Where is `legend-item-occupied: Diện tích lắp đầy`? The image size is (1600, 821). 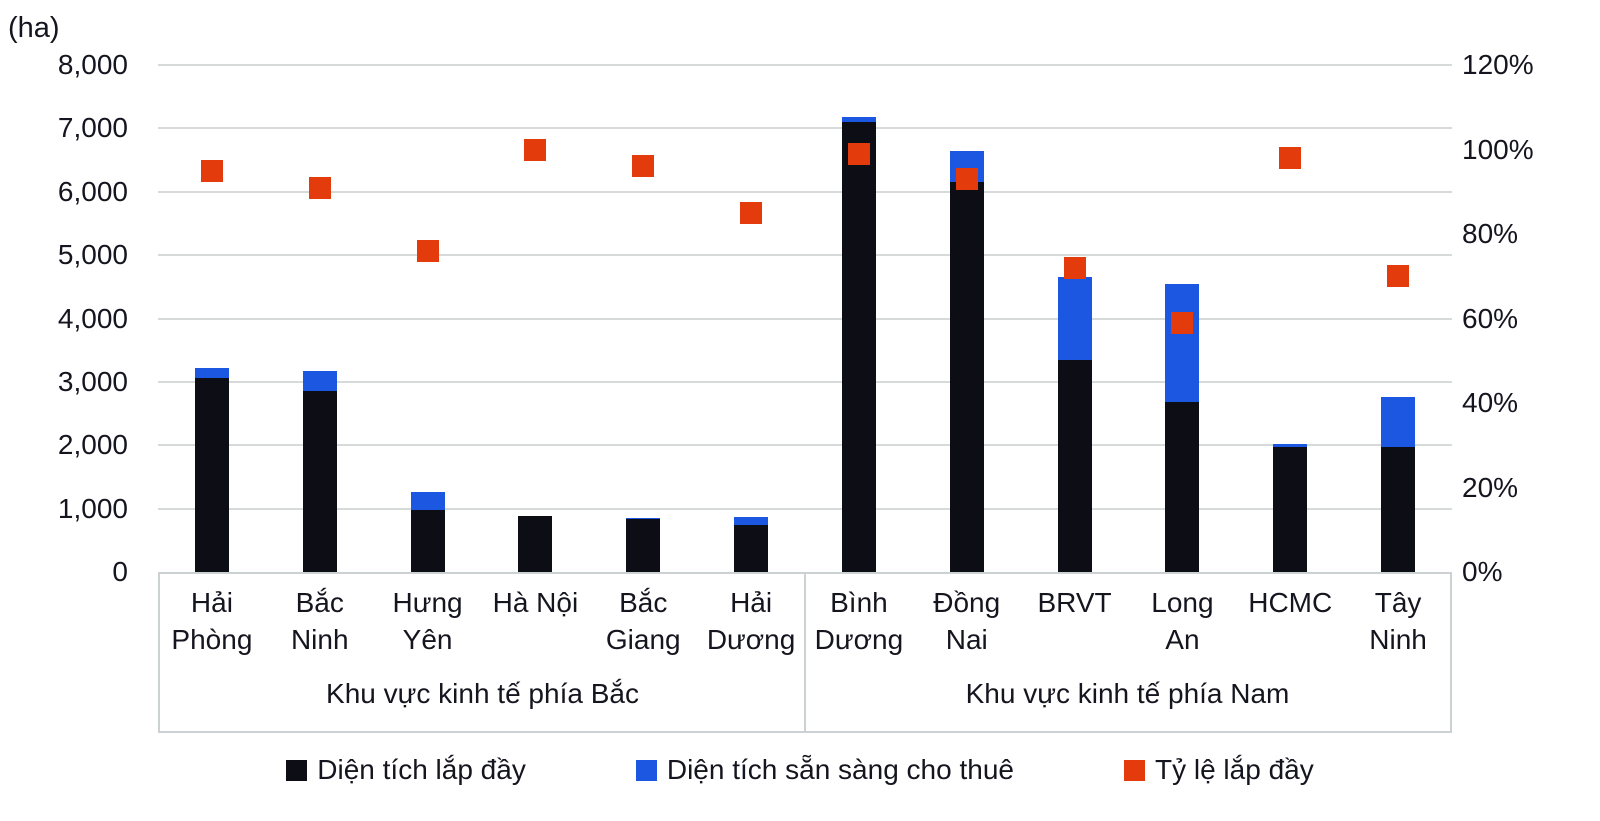 legend-item-occupied: Diện tích lắp đầy is located at coordinates (406, 770).